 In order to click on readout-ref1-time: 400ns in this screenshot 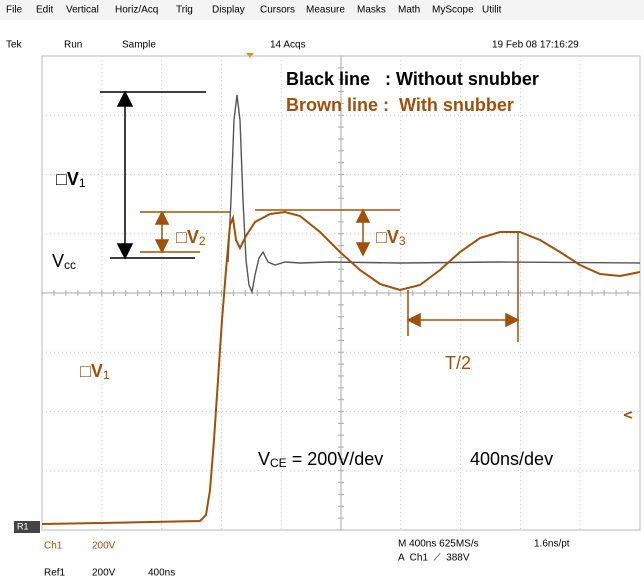, I will do `click(161, 573)`.